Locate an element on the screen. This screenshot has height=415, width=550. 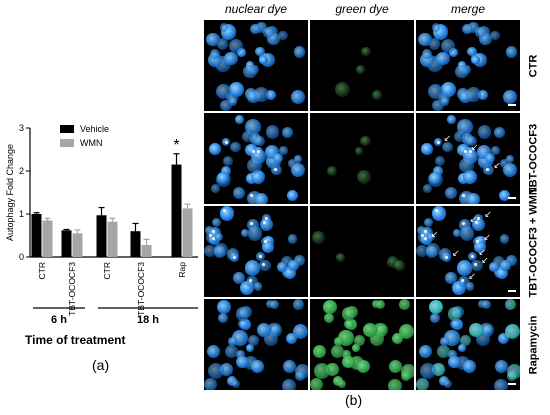
panel-label-b: (b) is located at coordinates (354, 400).